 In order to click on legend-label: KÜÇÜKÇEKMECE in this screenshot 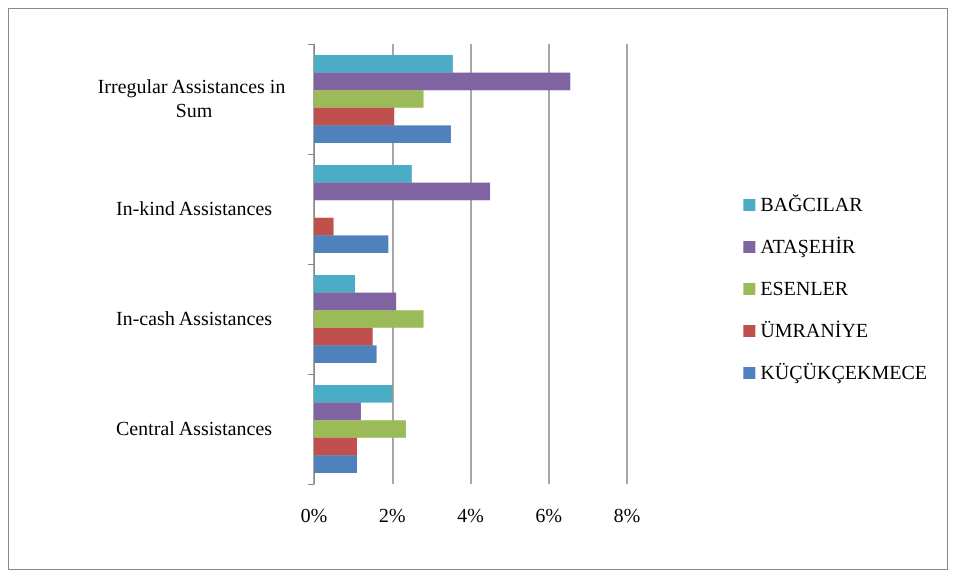, I will do `click(843, 373)`.